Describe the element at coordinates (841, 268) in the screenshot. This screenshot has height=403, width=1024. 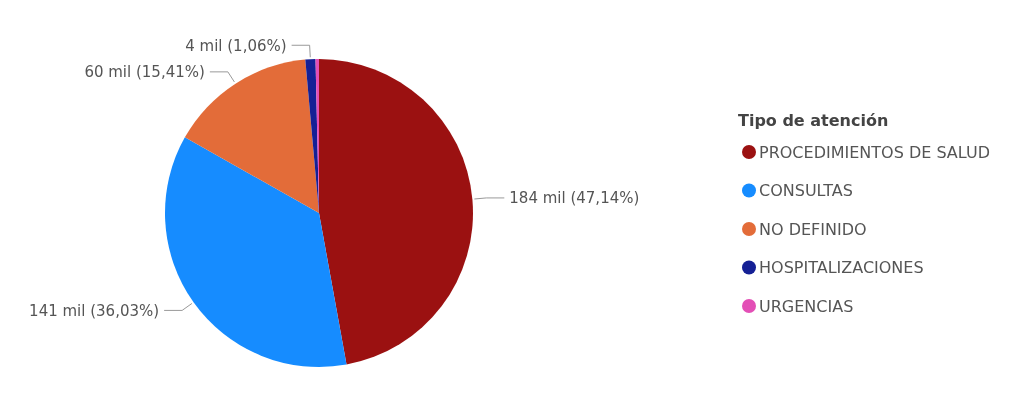
I see `legend-label: HOSPITALIZACIONES` at that location.